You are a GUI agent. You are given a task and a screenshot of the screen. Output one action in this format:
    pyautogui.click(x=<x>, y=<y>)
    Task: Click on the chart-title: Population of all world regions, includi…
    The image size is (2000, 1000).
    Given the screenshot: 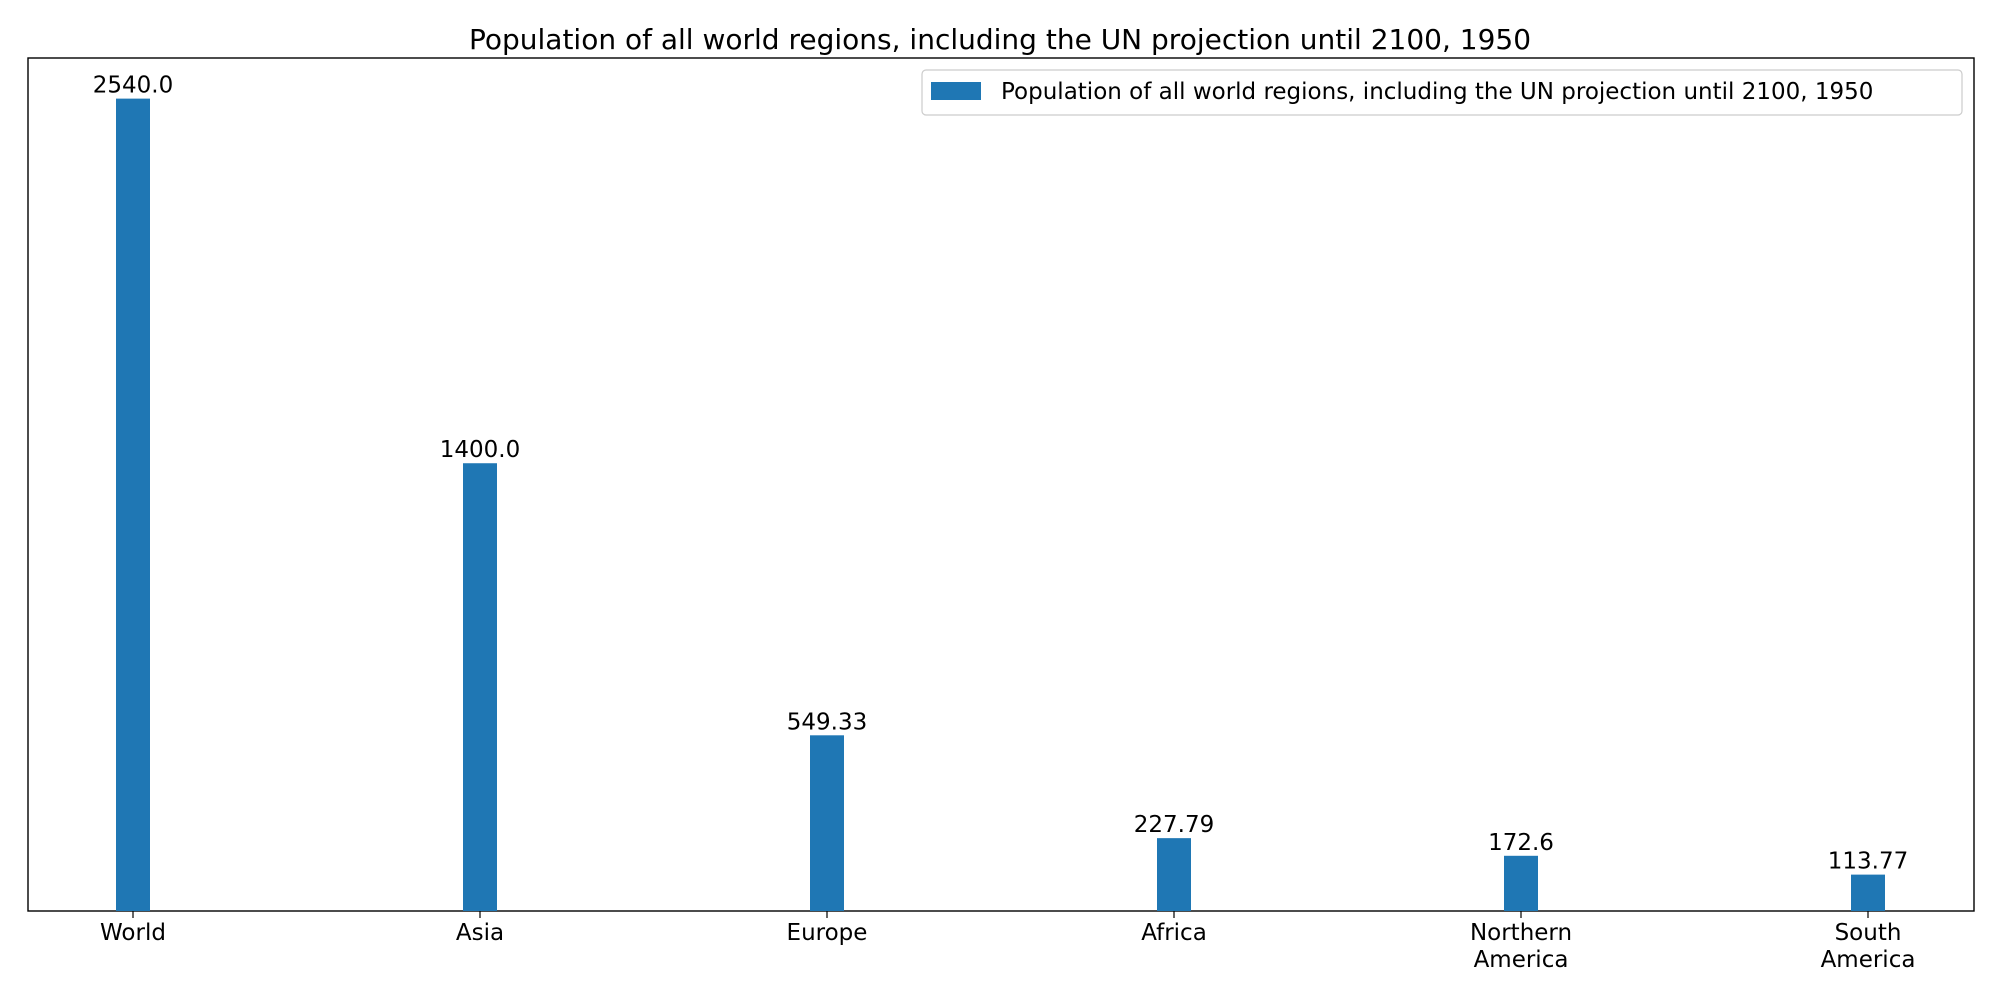 What is the action you would take?
    pyautogui.click(x=1000, y=39)
    